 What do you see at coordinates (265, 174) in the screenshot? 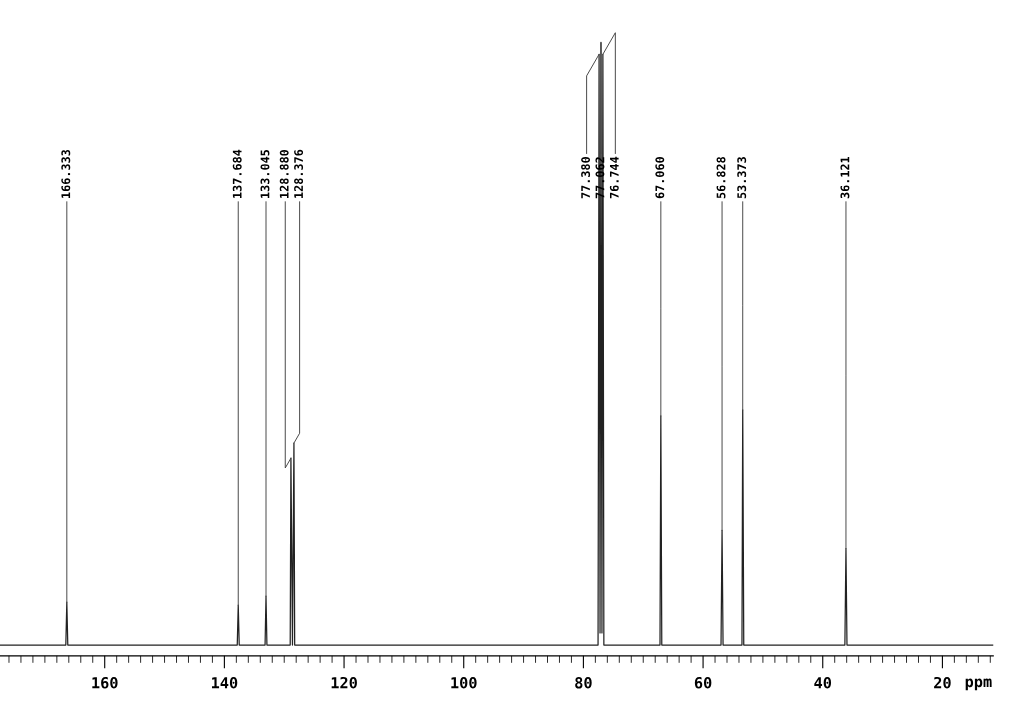
I see `annotation: 133.045` at bounding box center [265, 174].